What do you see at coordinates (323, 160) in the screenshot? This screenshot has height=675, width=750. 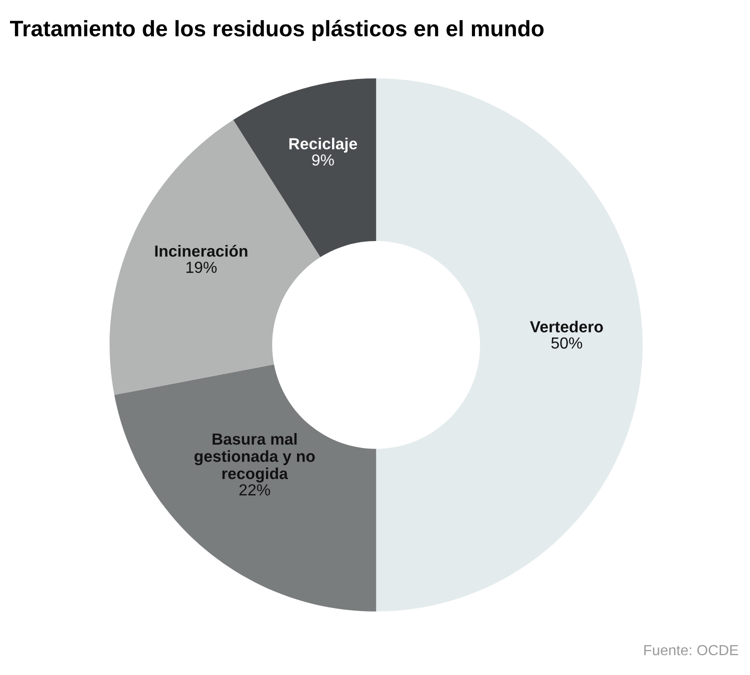 I see `data-label: 9%` at bounding box center [323, 160].